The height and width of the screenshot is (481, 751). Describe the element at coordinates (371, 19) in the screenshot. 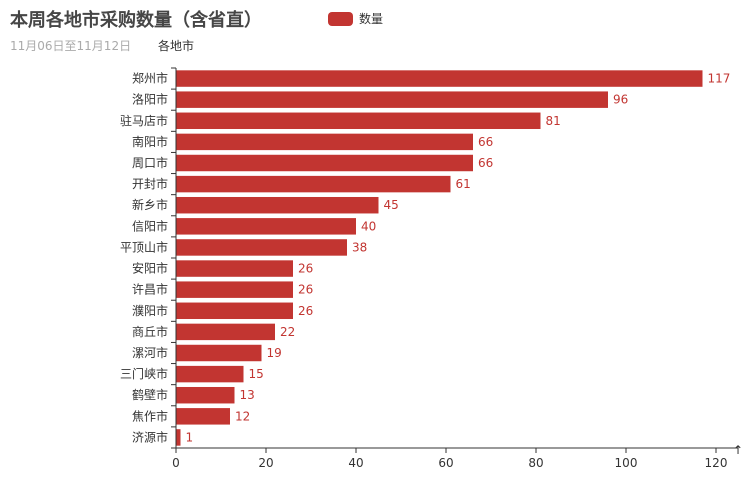

I see `legend-label: 数量` at that location.